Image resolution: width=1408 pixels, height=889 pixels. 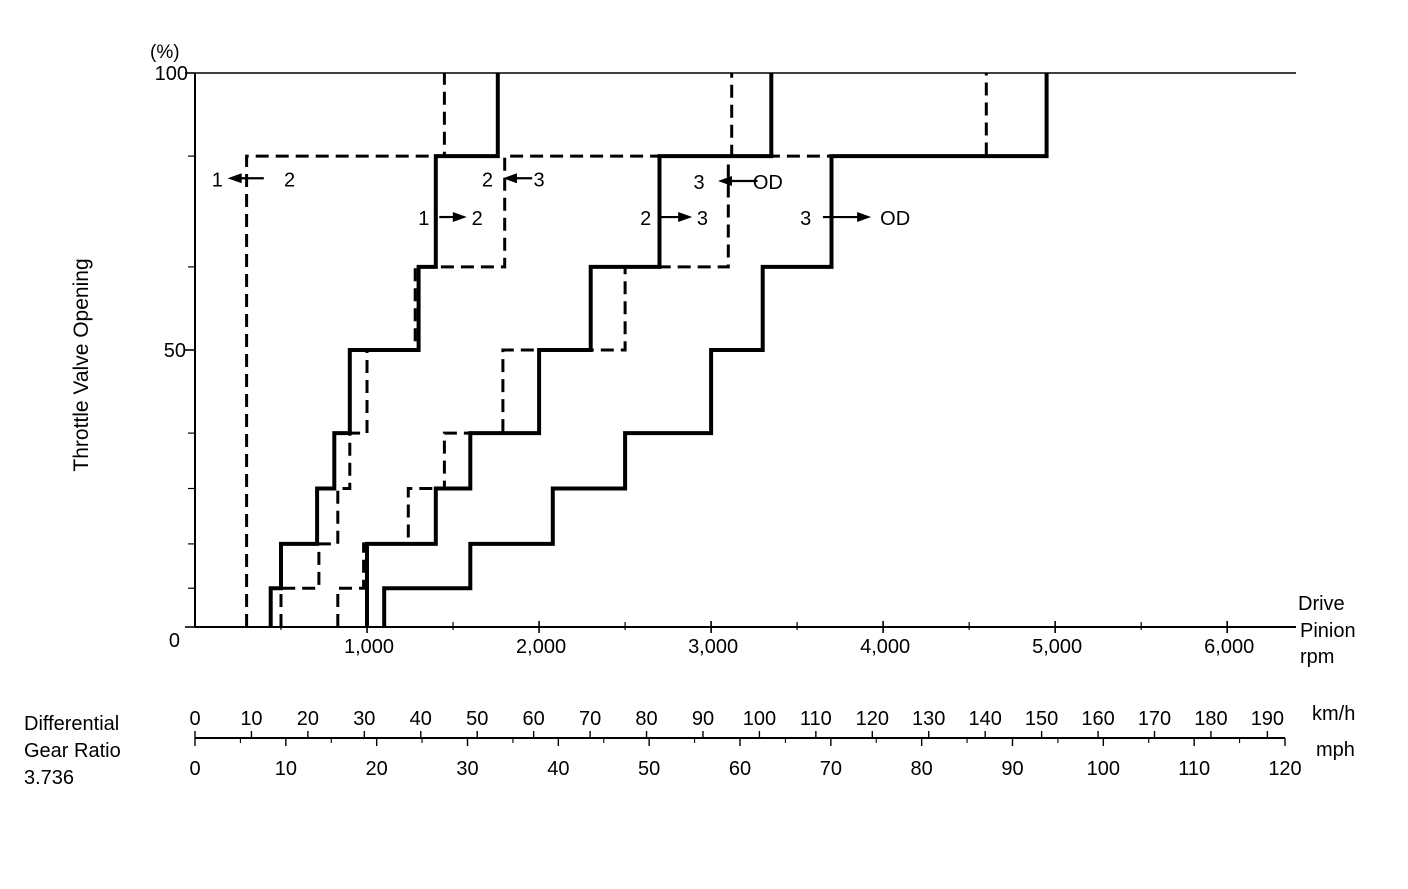 What do you see at coordinates (541, 647) in the screenshot?
I see `x-tick-label: 2,000` at bounding box center [541, 647].